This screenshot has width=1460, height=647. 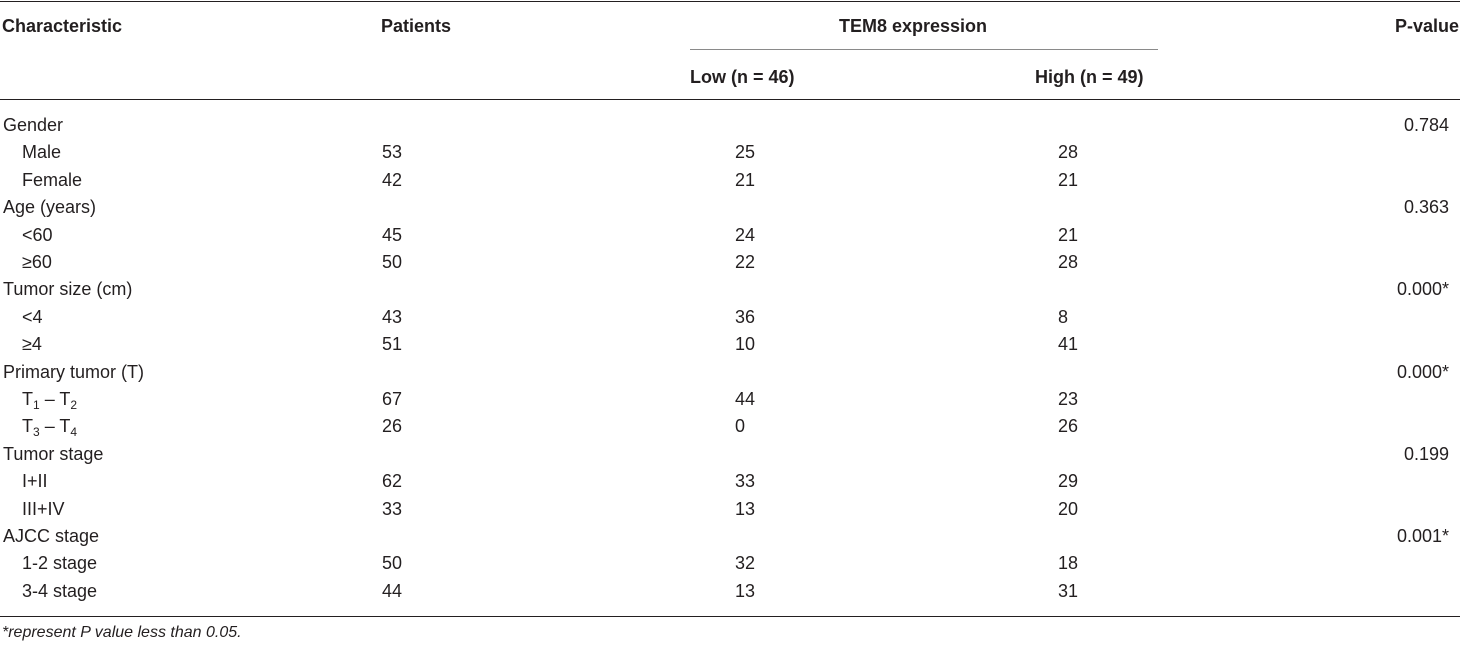 What do you see at coordinates (1422, 536) in the screenshot?
I see `p-value-cell: 0.001*` at bounding box center [1422, 536].